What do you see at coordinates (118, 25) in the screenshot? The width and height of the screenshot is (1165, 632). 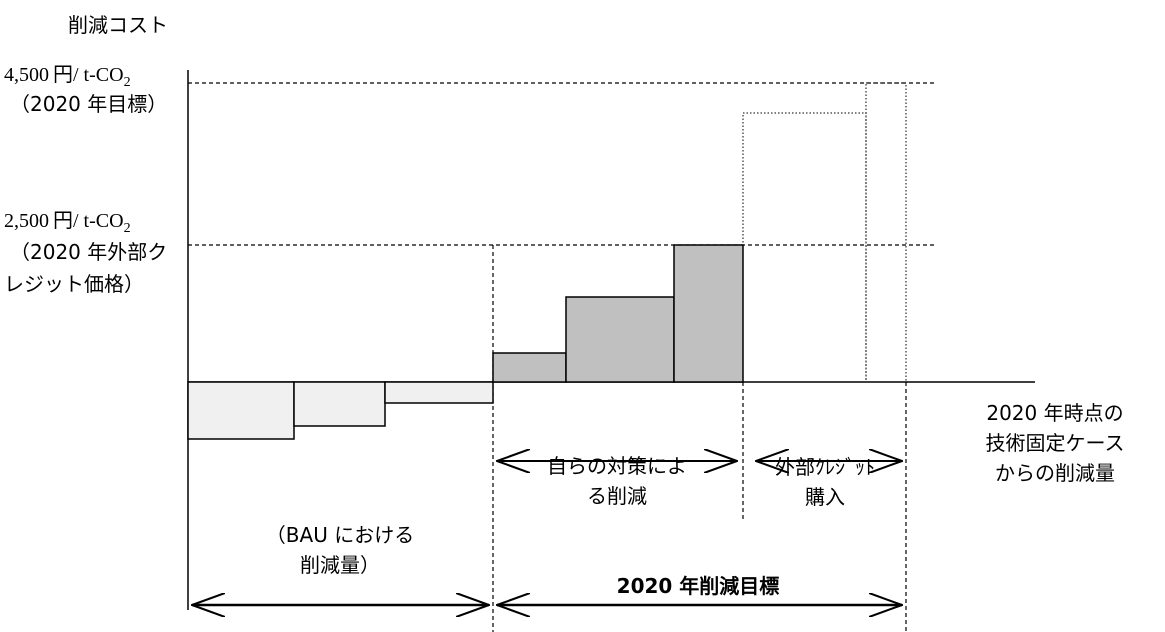 I see `y-axis-title: 削減コスト` at bounding box center [118, 25].